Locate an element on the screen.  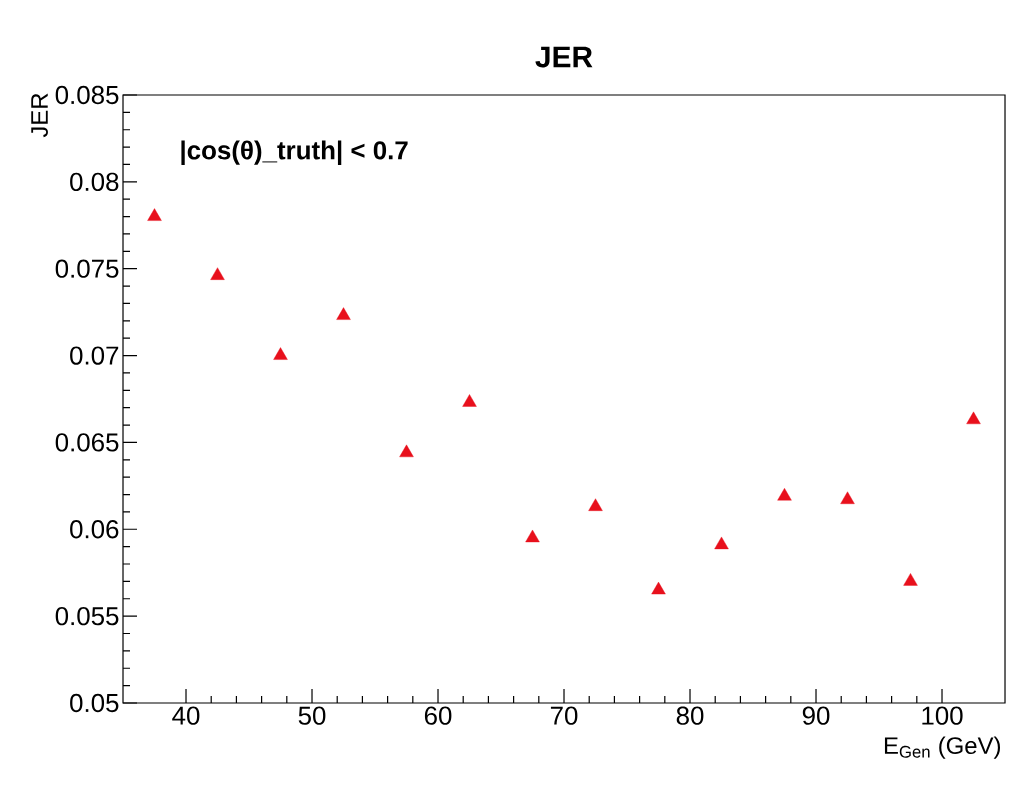
x-tick-label: 40 is located at coordinates (186, 715).